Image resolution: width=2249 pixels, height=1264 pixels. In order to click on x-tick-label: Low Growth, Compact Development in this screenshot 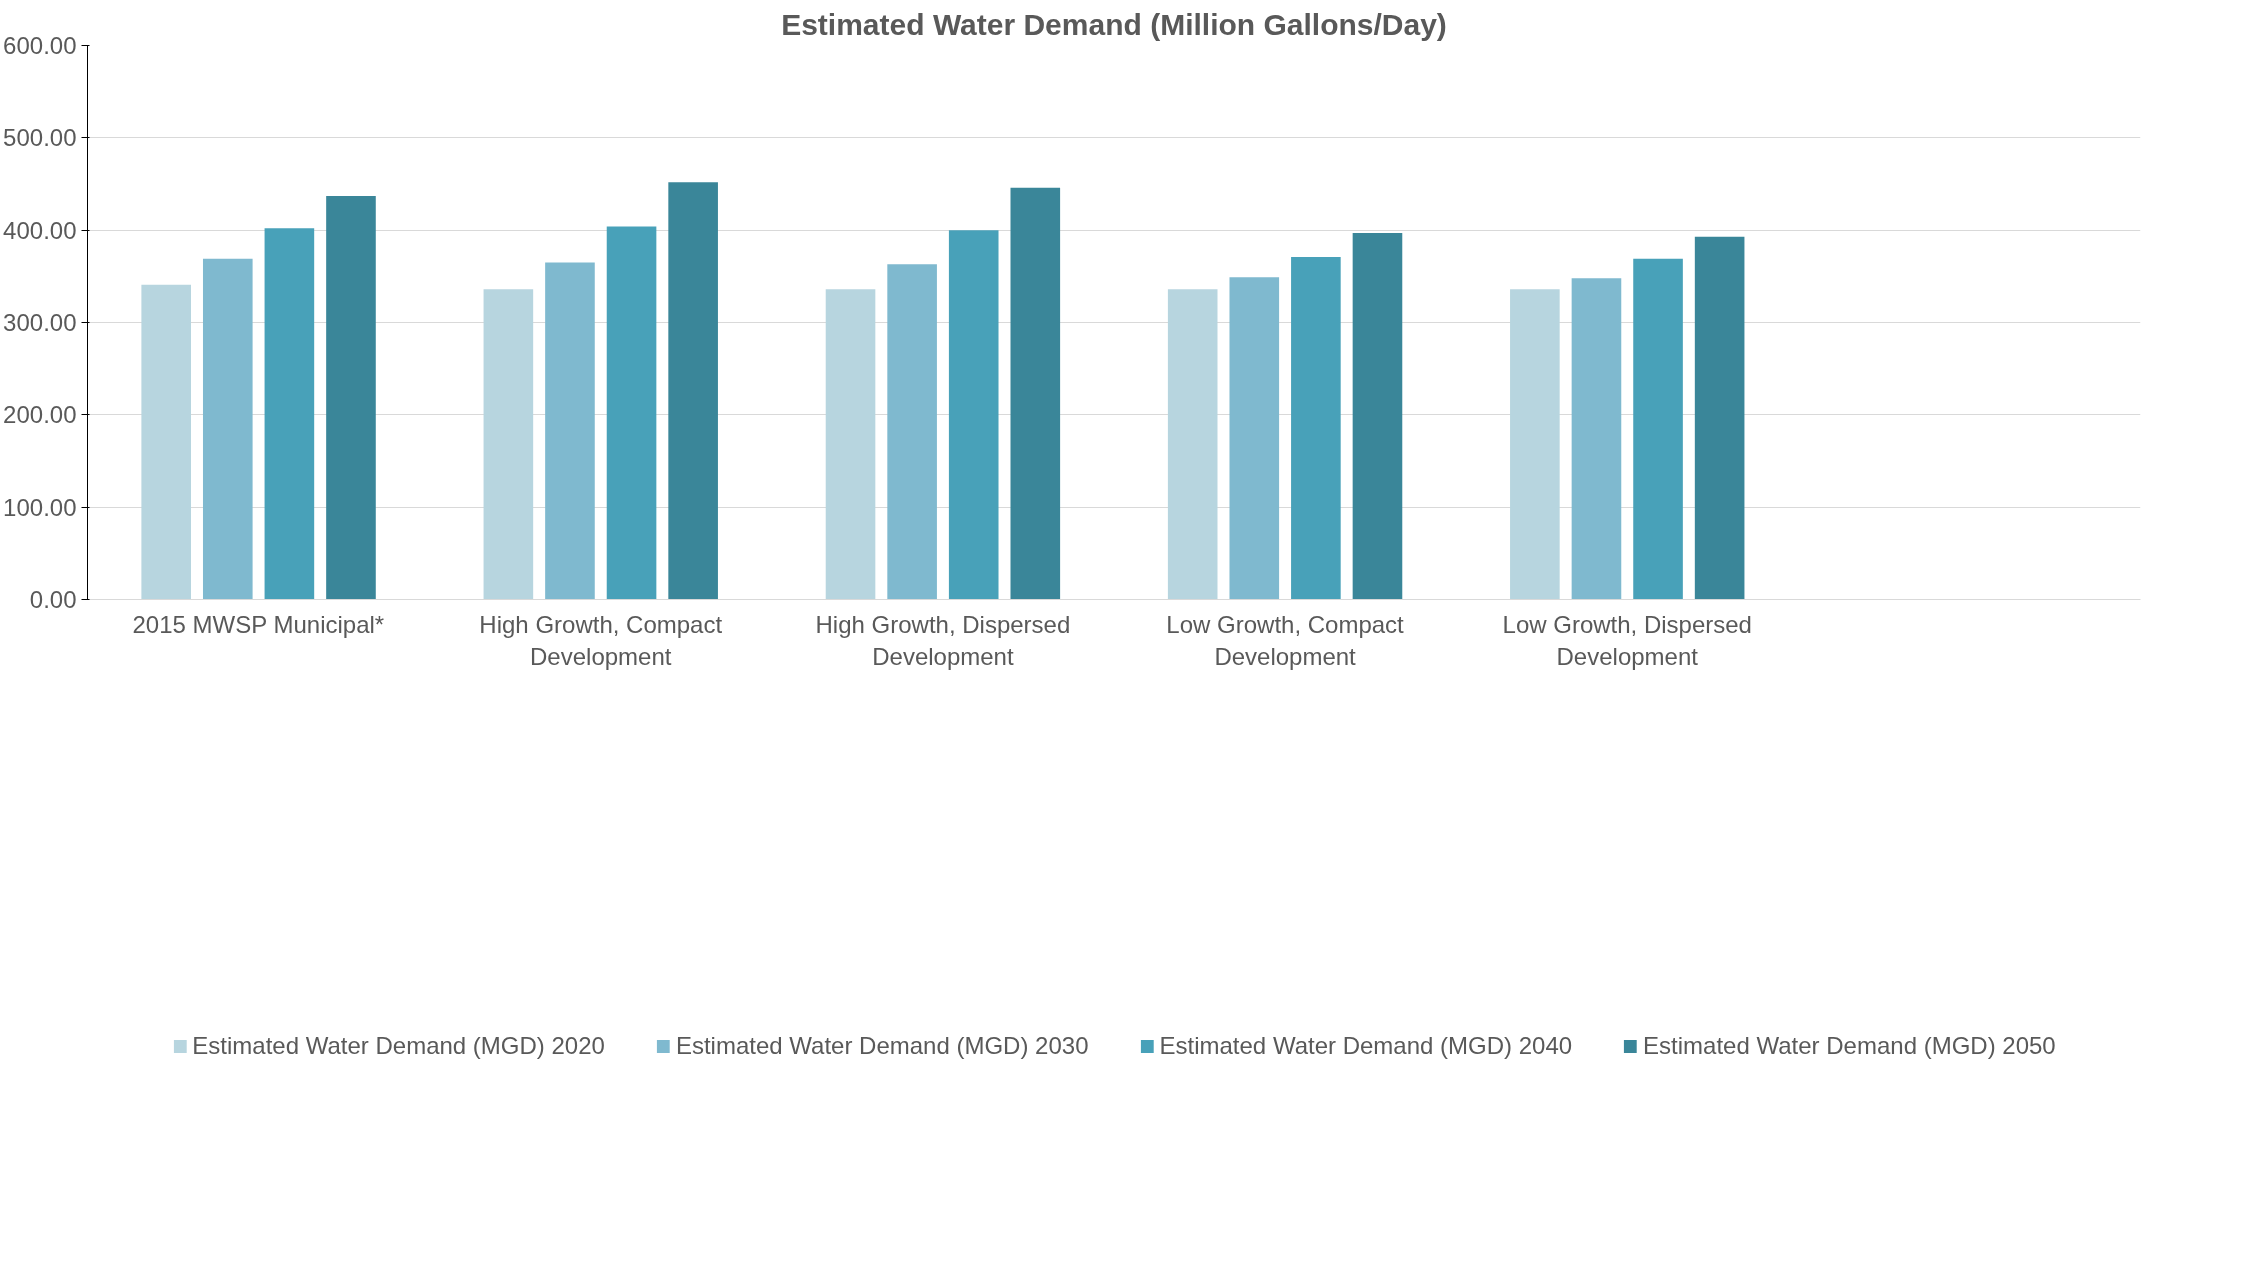, I will do `click(1285, 640)`.